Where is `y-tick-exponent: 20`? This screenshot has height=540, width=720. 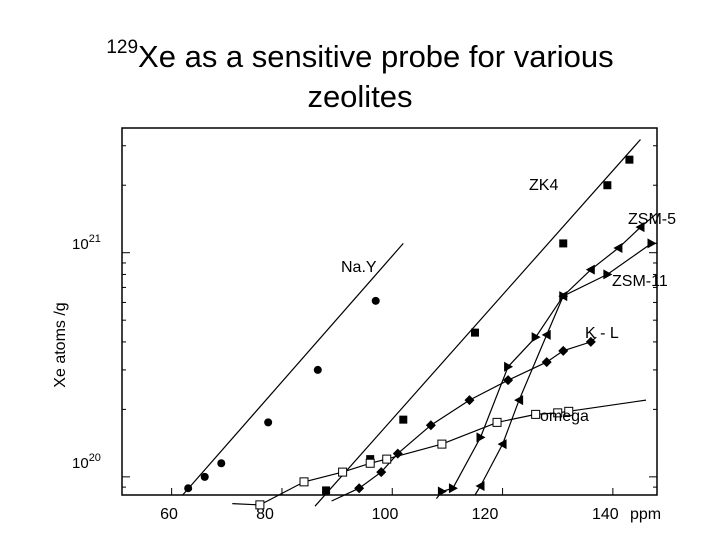
y-tick-exponent: 20 is located at coordinates (94, 458).